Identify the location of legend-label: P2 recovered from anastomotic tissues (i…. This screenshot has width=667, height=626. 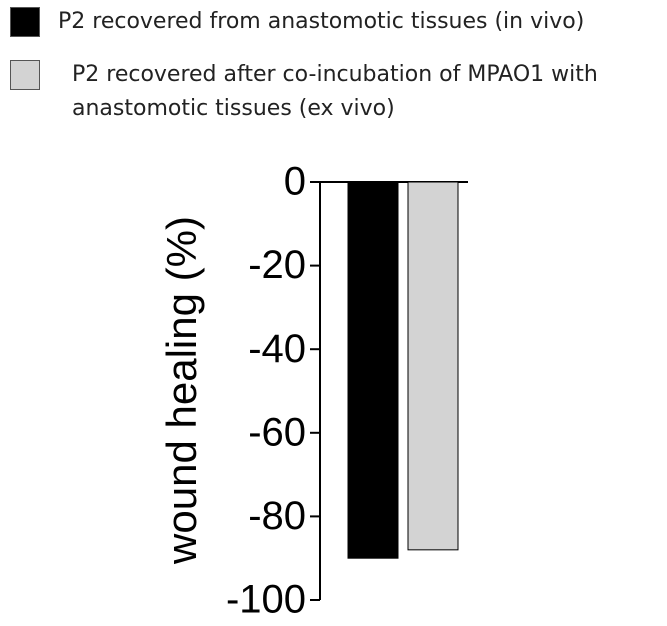
(321, 21).